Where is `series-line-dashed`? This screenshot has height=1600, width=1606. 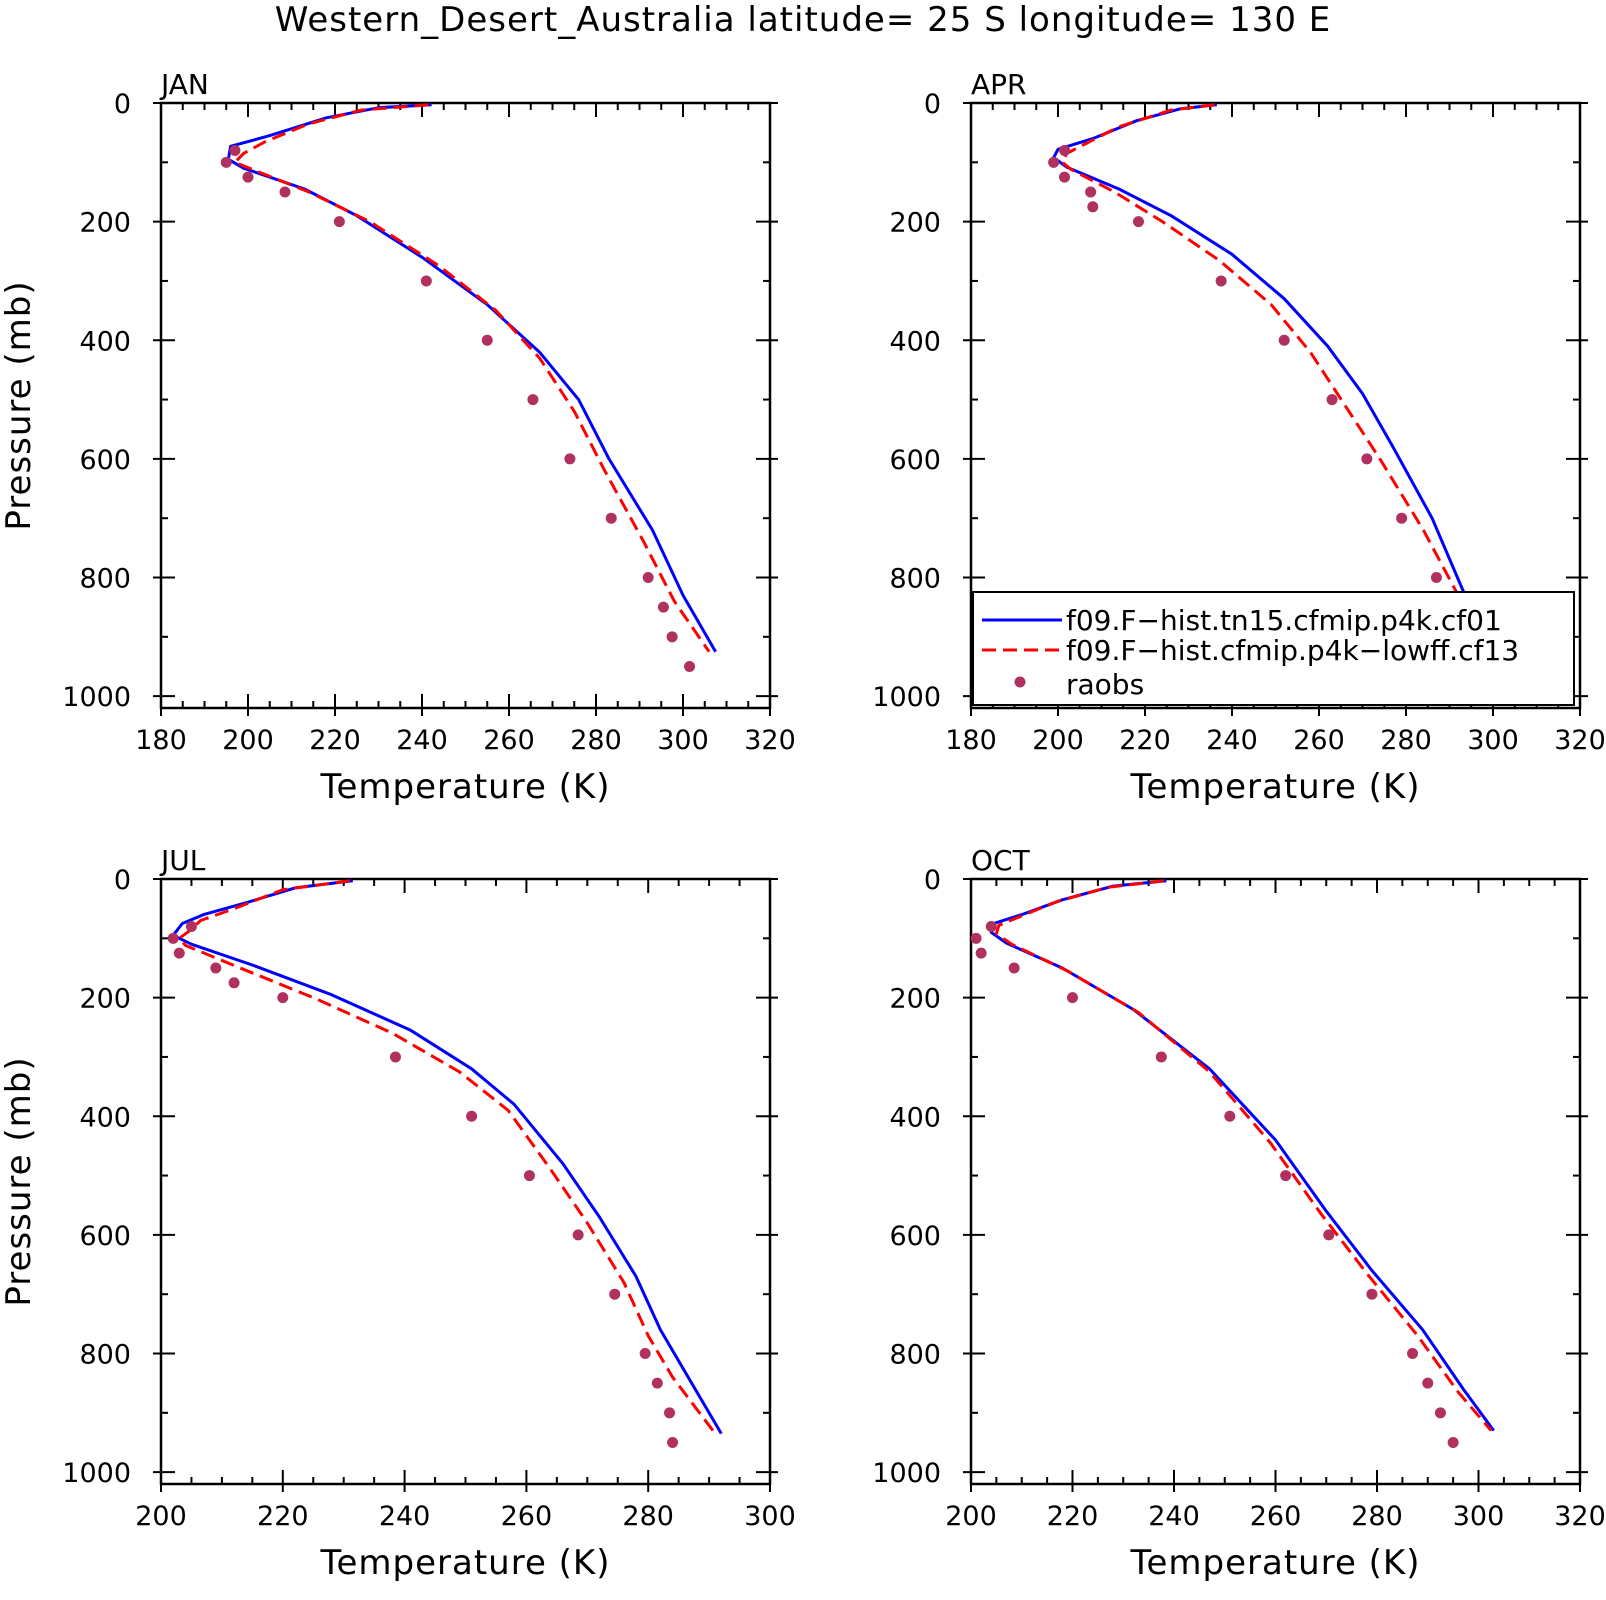 series-line-dashed is located at coordinates (1243, 1155).